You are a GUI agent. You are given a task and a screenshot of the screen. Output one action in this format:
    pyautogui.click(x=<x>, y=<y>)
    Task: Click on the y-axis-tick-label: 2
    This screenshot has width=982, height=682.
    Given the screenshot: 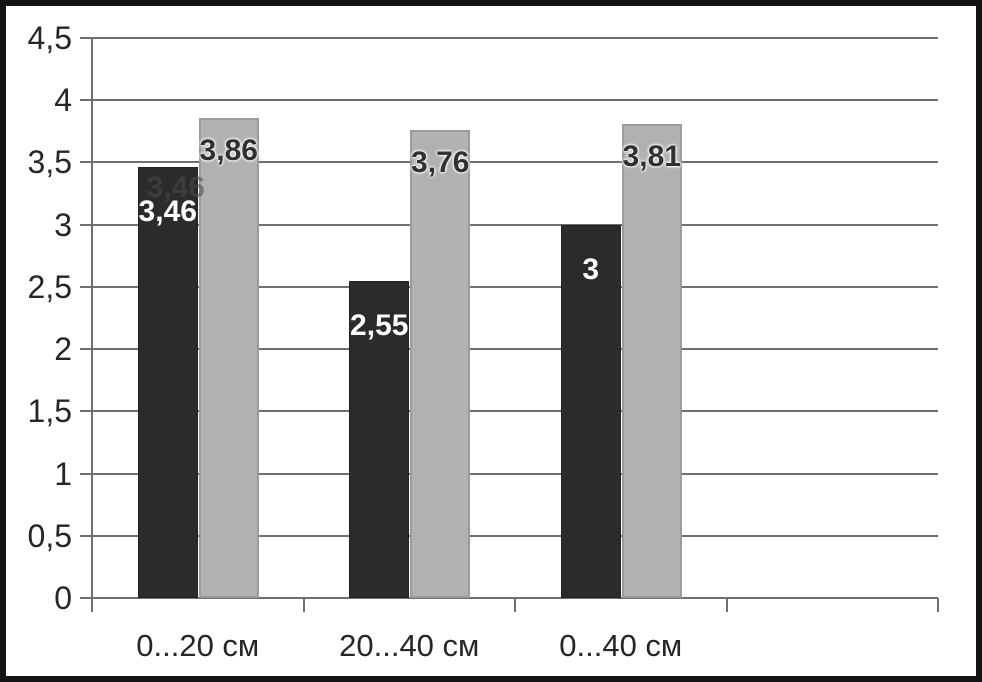 What is the action you would take?
    pyautogui.click(x=63, y=349)
    